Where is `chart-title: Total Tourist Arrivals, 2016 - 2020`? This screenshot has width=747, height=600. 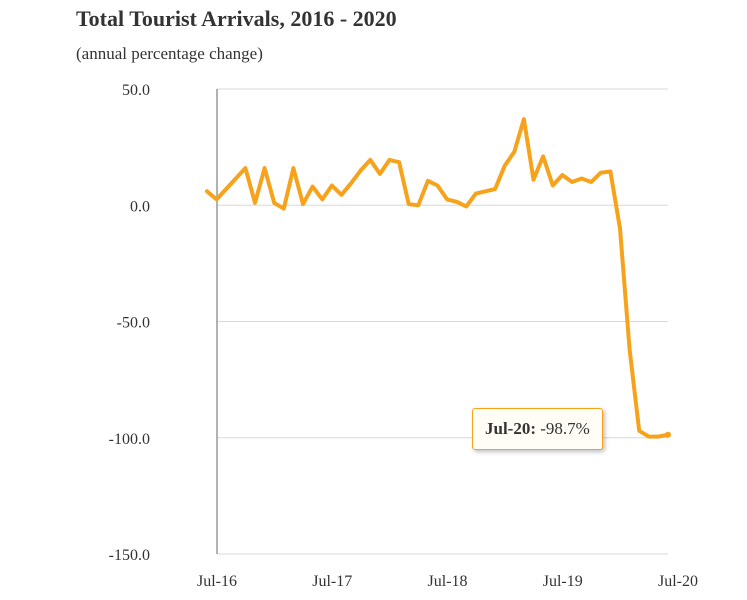 chart-title: Total Tourist Arrivals, 2016 - 2020 is located at coordinates (236, 18).